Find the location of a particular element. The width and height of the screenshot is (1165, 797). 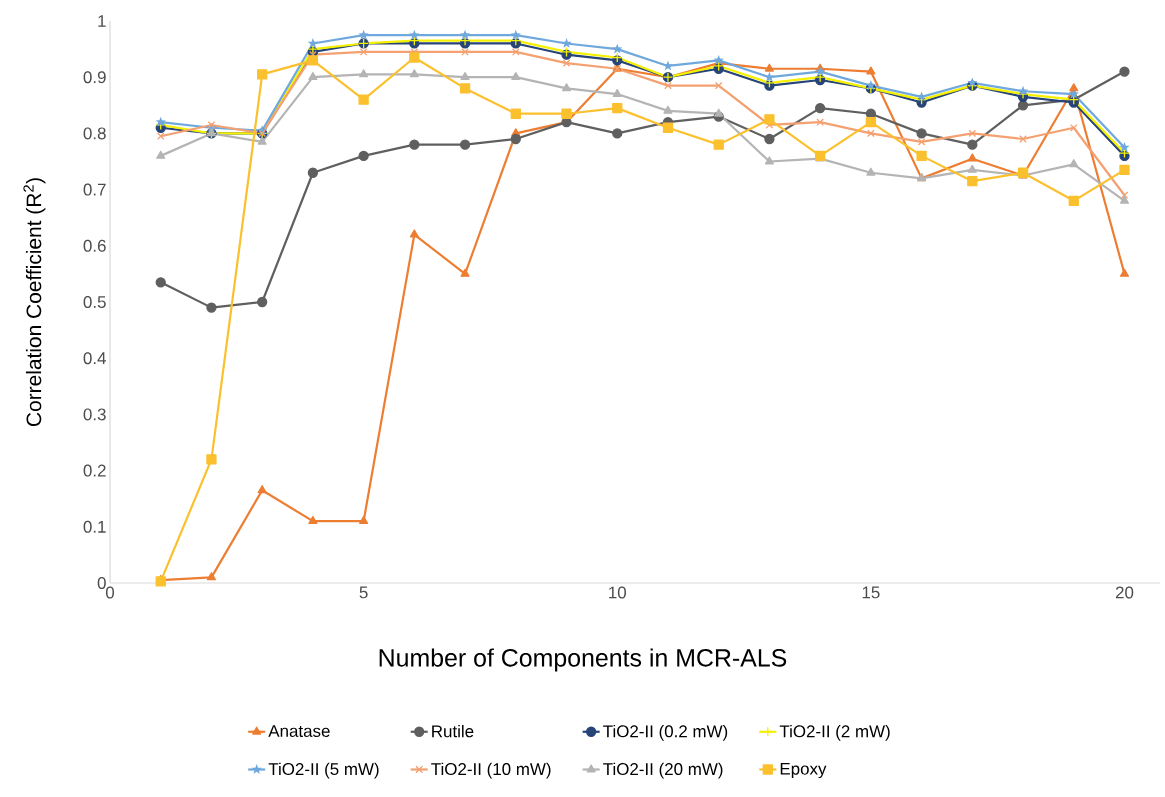

x-tick-label: 5 is located at coordinates (363, 592).